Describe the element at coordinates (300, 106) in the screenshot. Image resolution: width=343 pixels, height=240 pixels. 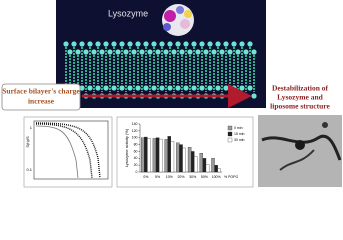
I see `result-text: liposome structure` at that location.